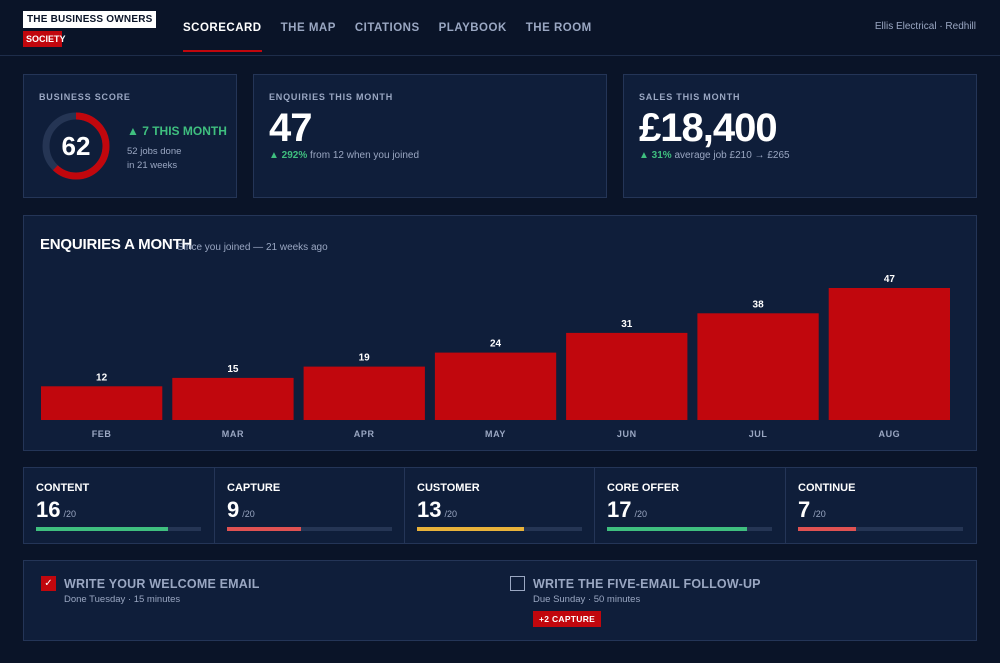  I want to click on pillar-name: CONTENT, so click(63, 488).